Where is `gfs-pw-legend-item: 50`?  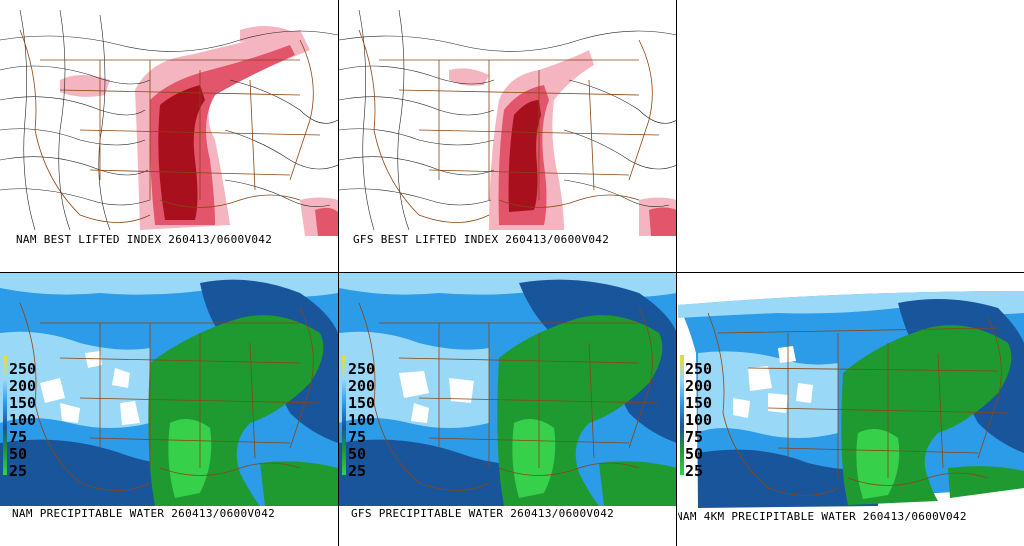 gfs-pw-legend-item: 50 is located at coordinates (357, 454).